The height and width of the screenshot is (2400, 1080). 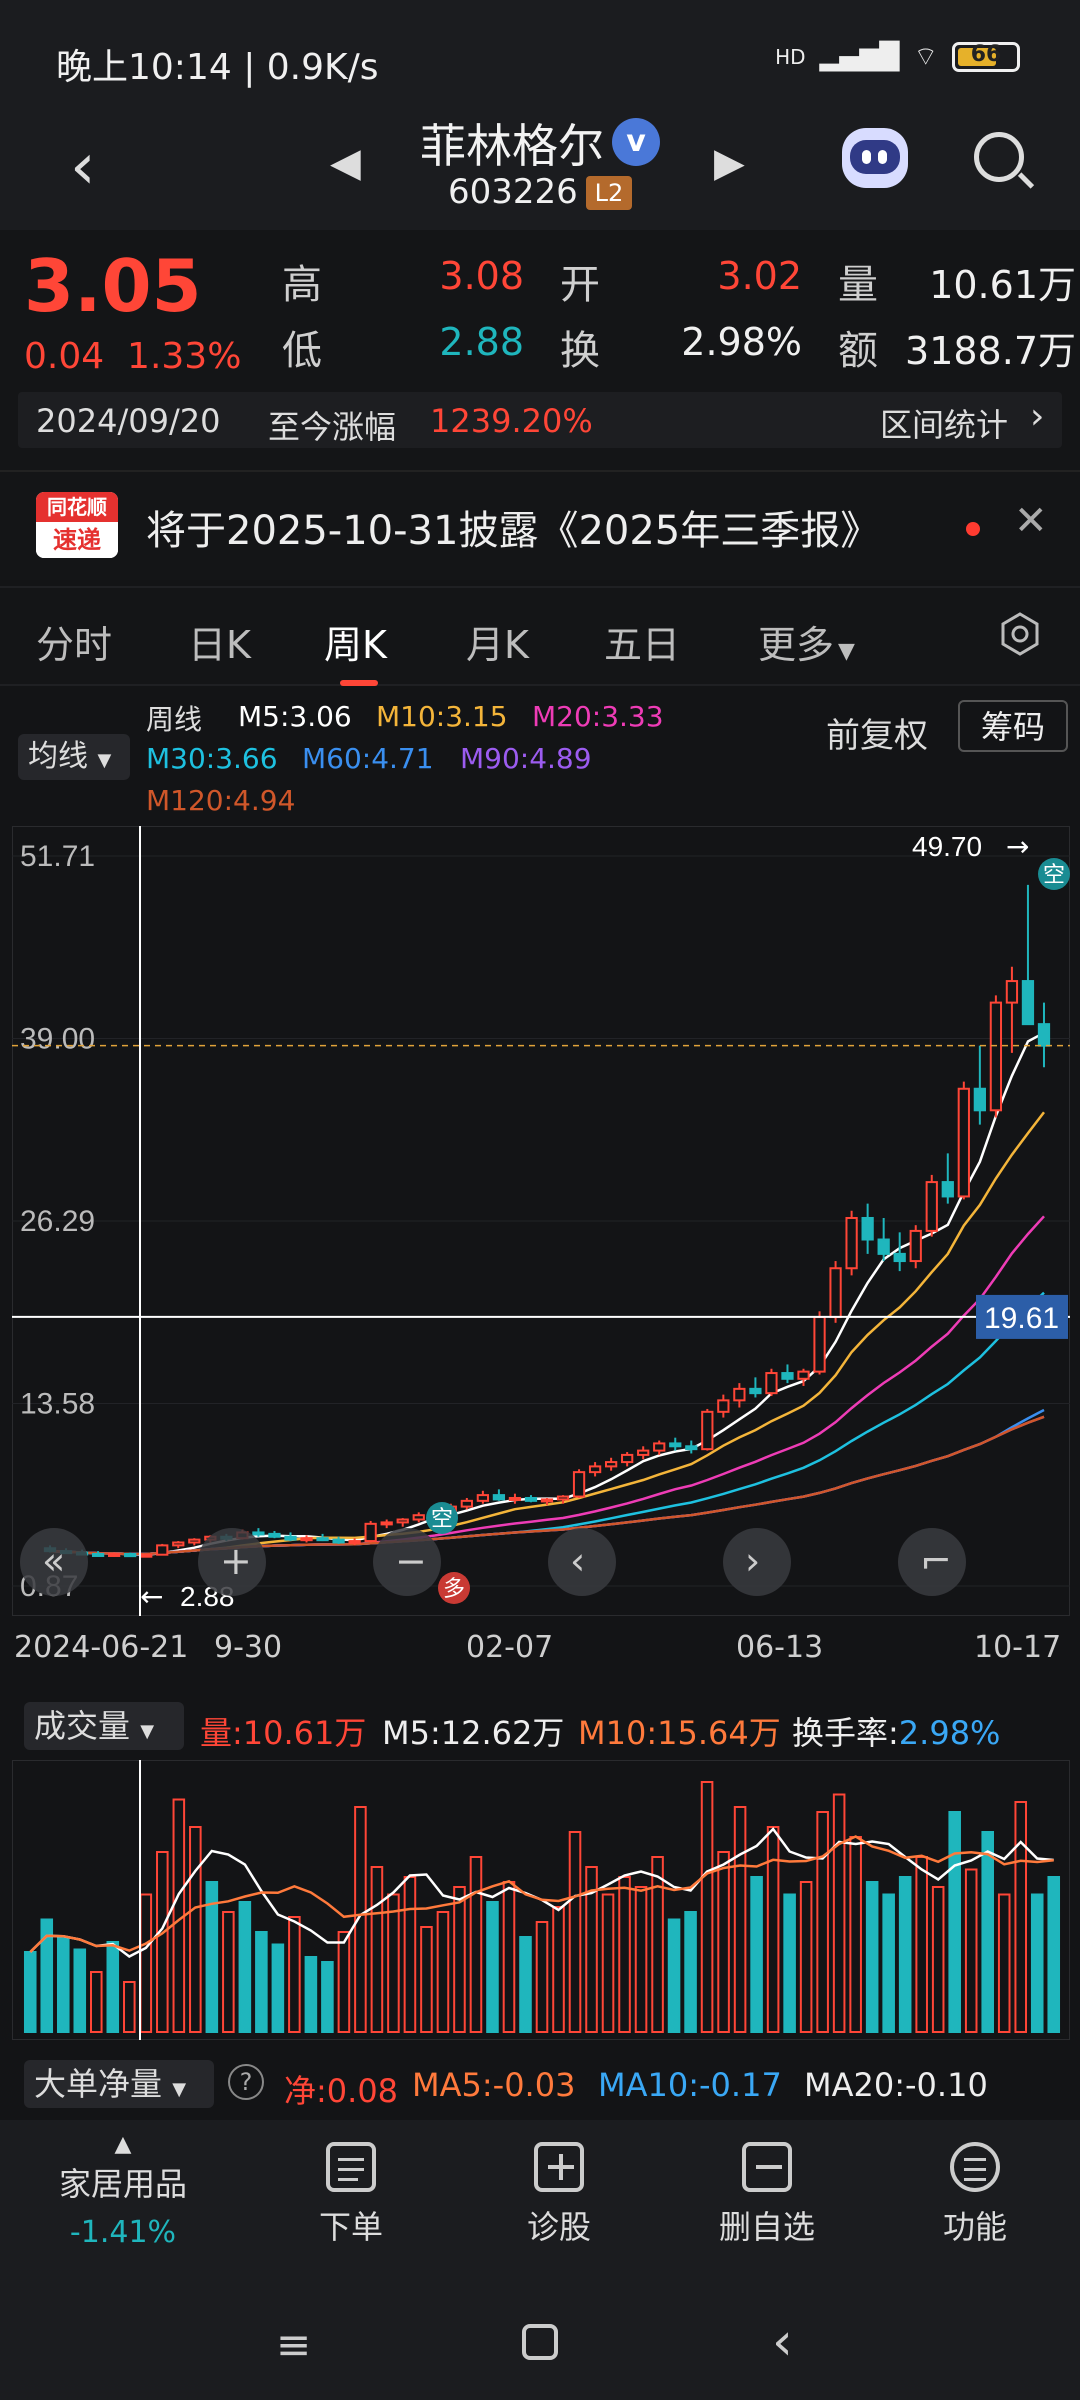 What do you see at coordinates (294, 2344) in the screenshot?
I see `recent-apps-icon: ≡` at bounding box center [294, 2344].